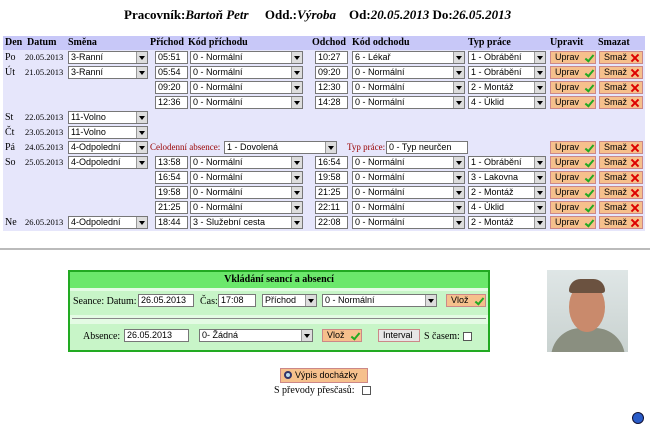  Describe the element at coordinates (331, 162) in the screenshot. I see `departure-time: 16:54` at that location.